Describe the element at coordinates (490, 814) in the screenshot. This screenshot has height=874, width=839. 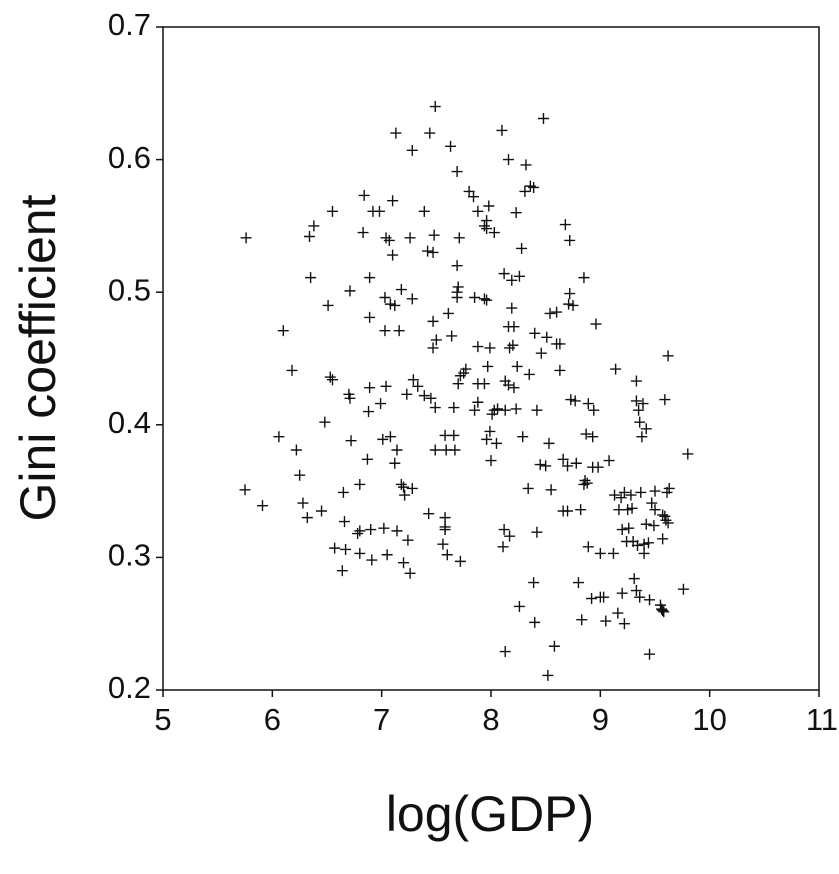
I see `x-axis-title: log(GDP)` at that location.